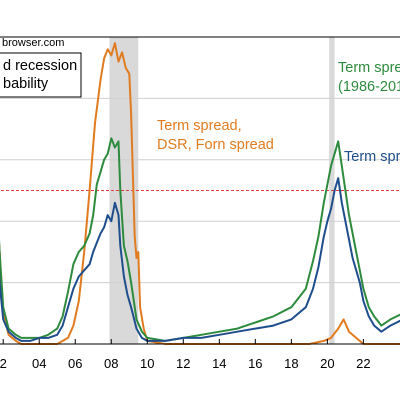  What do you see at coordinates (147, 363) in the screenshot?
I see `x-tick-label: 10` at bounding box center [147, 363].